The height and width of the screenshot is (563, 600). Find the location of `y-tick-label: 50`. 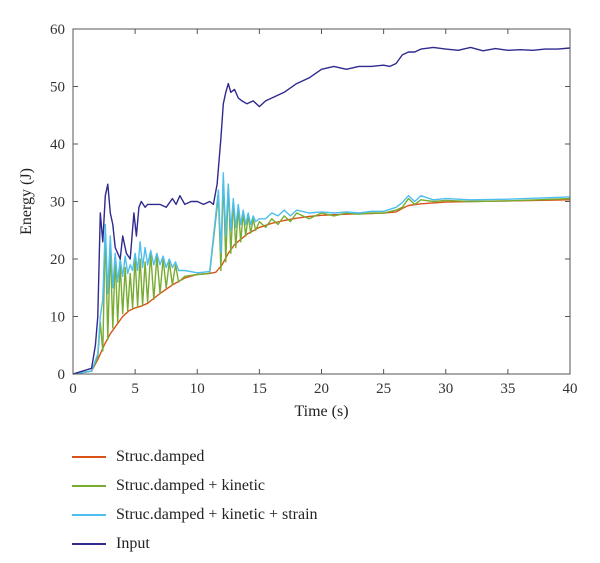

y-tick-label: 50 is located at coordinates (57, 88).